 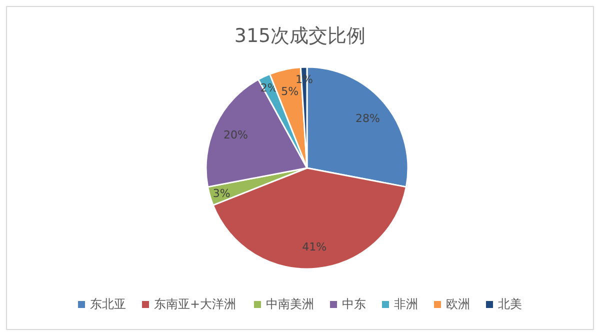 What do you see at coordinates (290, 304) in the screenshot?
I see `legend-label: 中南美洲` at bounding box center [290, 304].